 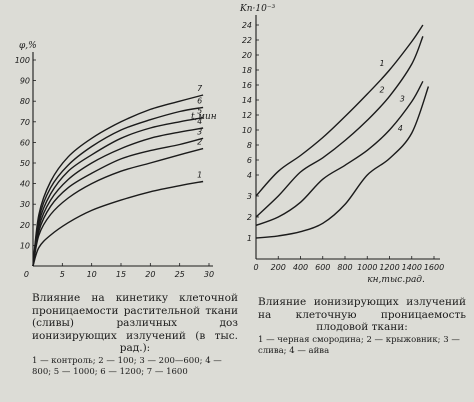 I want to click on right-y-tick-label: 16, so click(x=247, y=85).